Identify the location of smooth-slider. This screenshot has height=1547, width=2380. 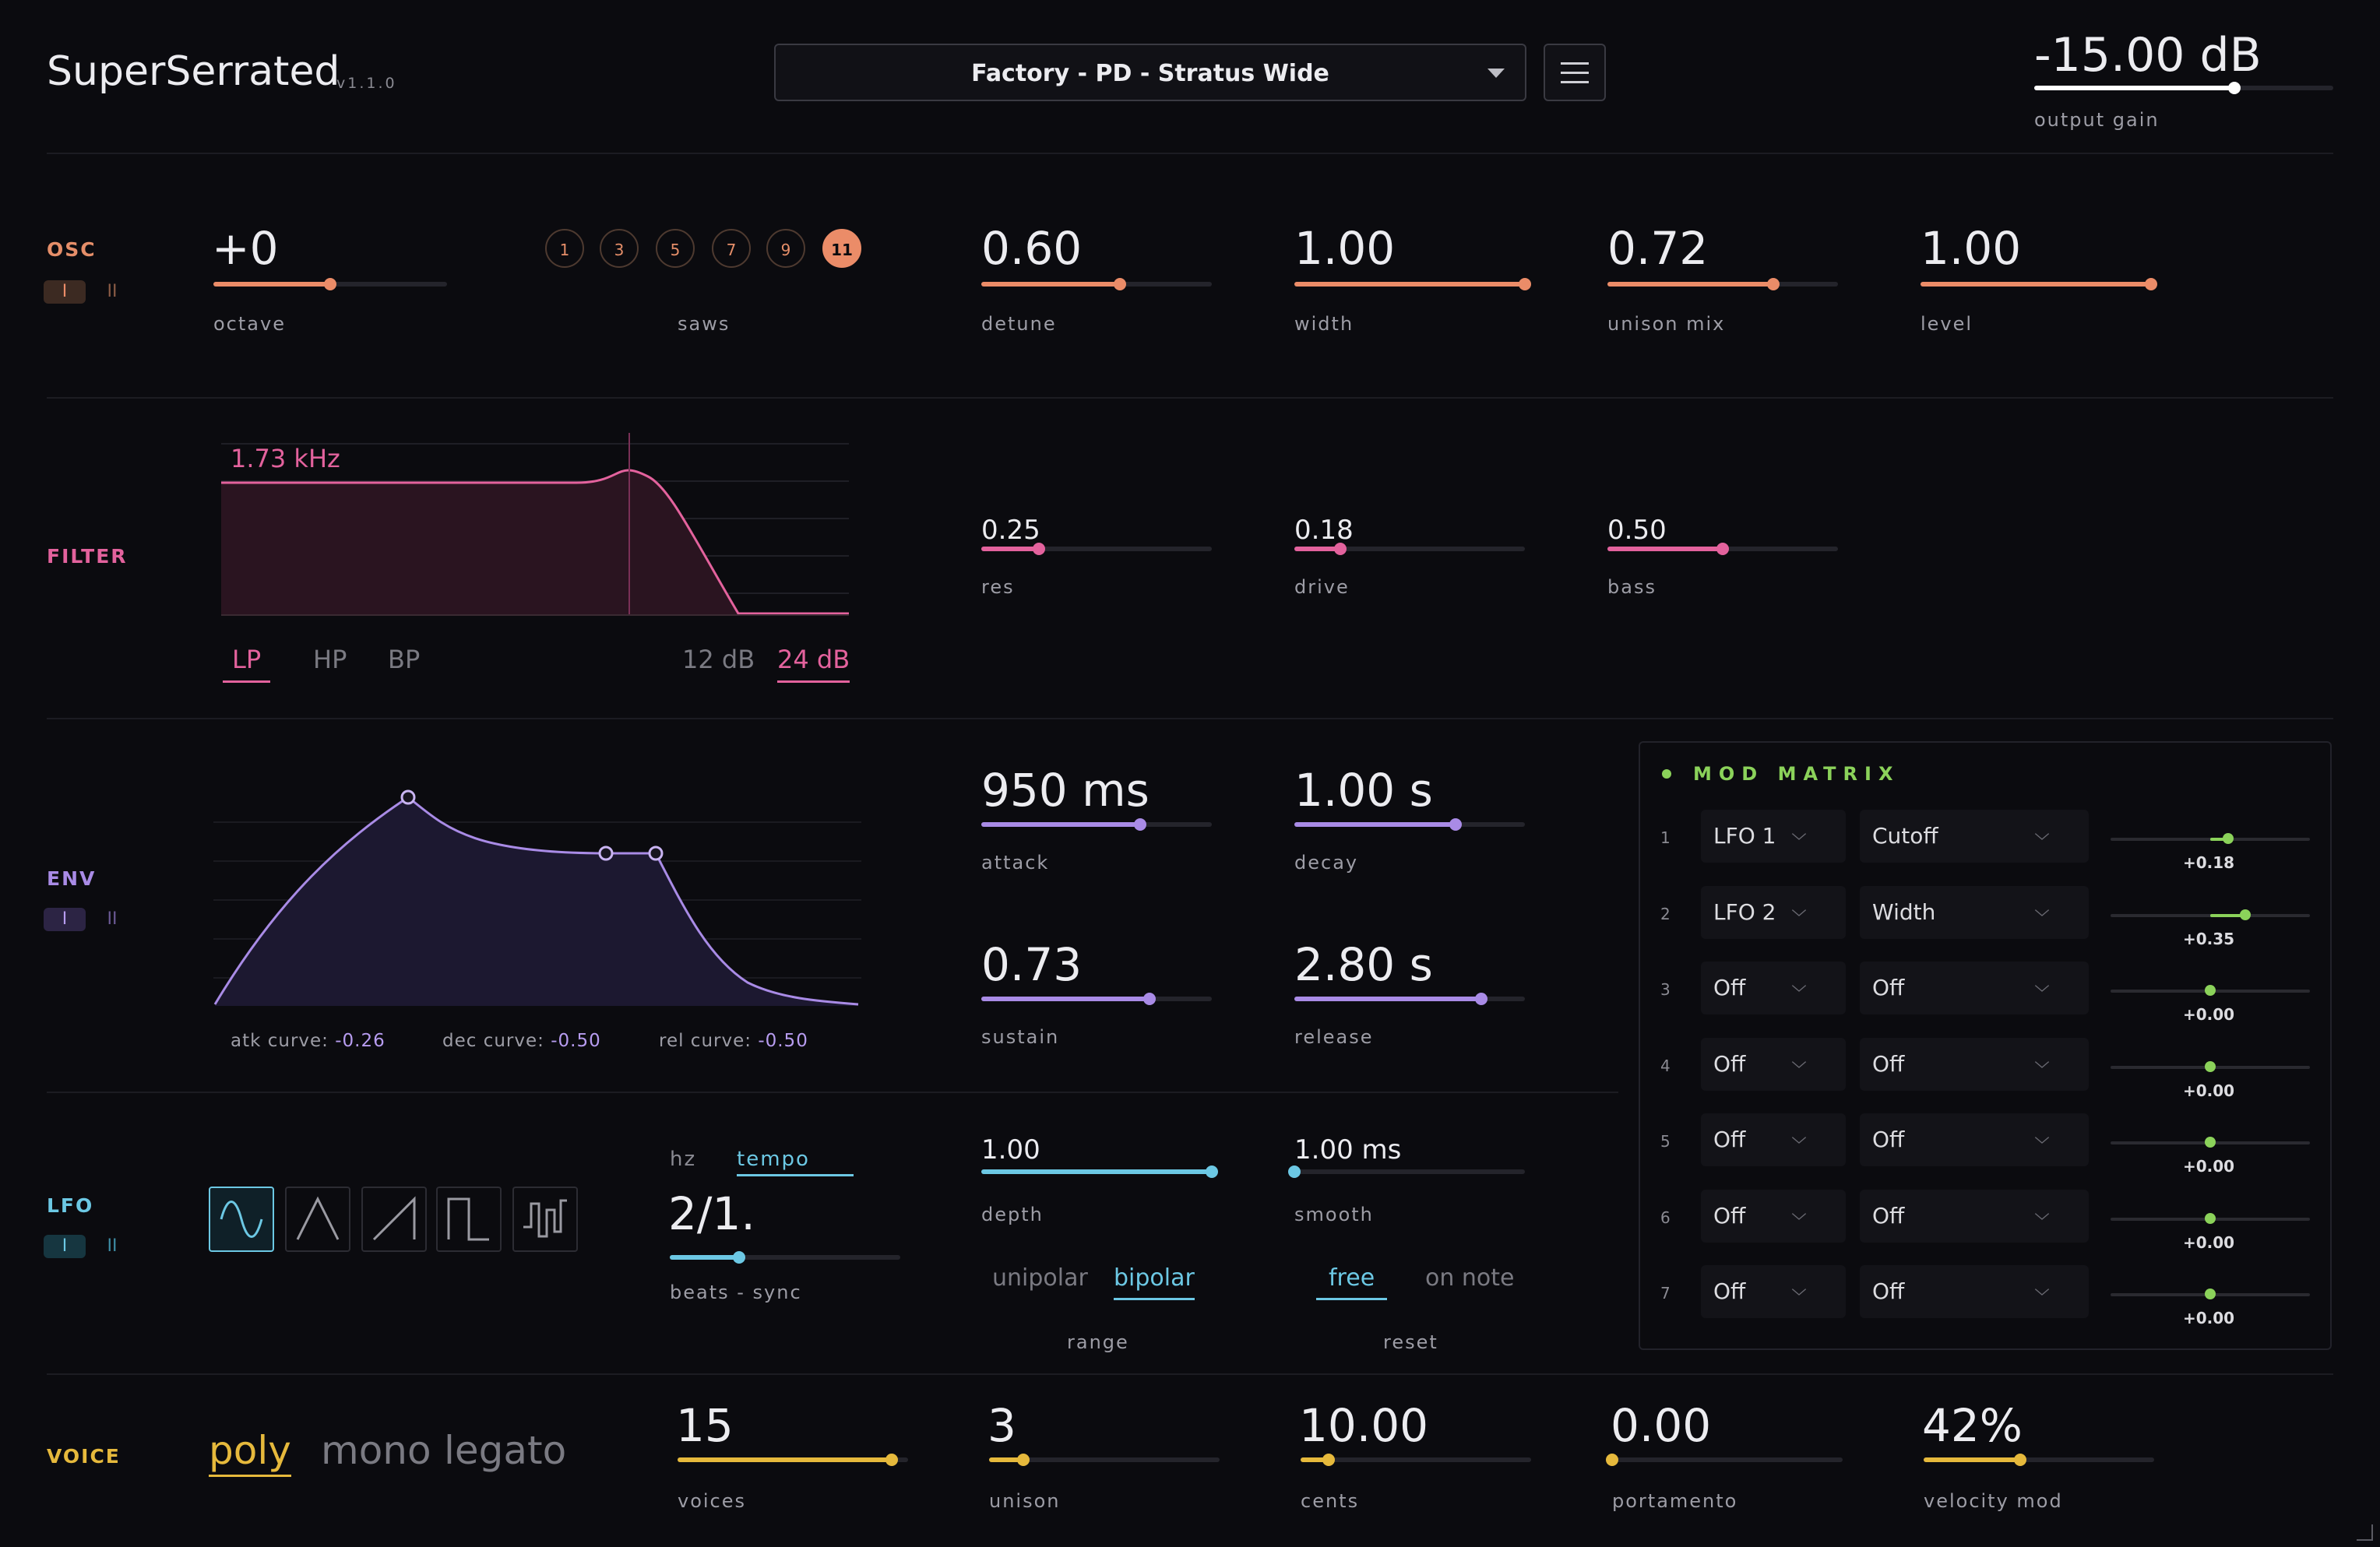
(1406, 1172).